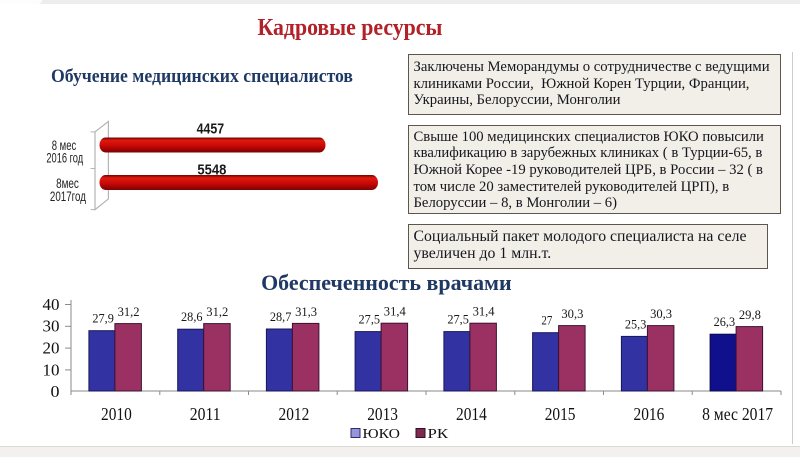  I want to click on svg-text: 2015, so click(560, 414).